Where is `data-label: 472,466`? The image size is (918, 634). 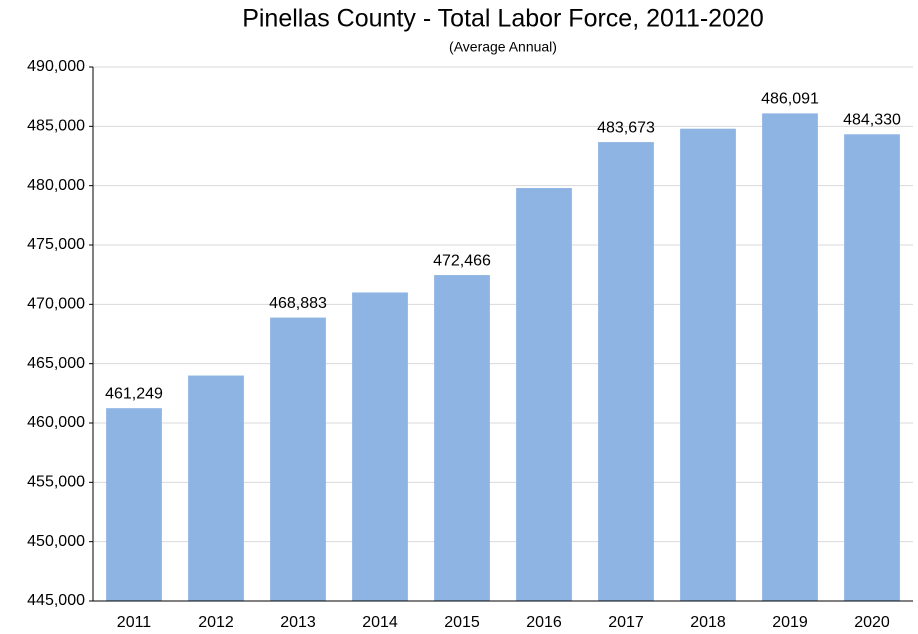
data-label: 472,466 is located at coordinates (462, 260).